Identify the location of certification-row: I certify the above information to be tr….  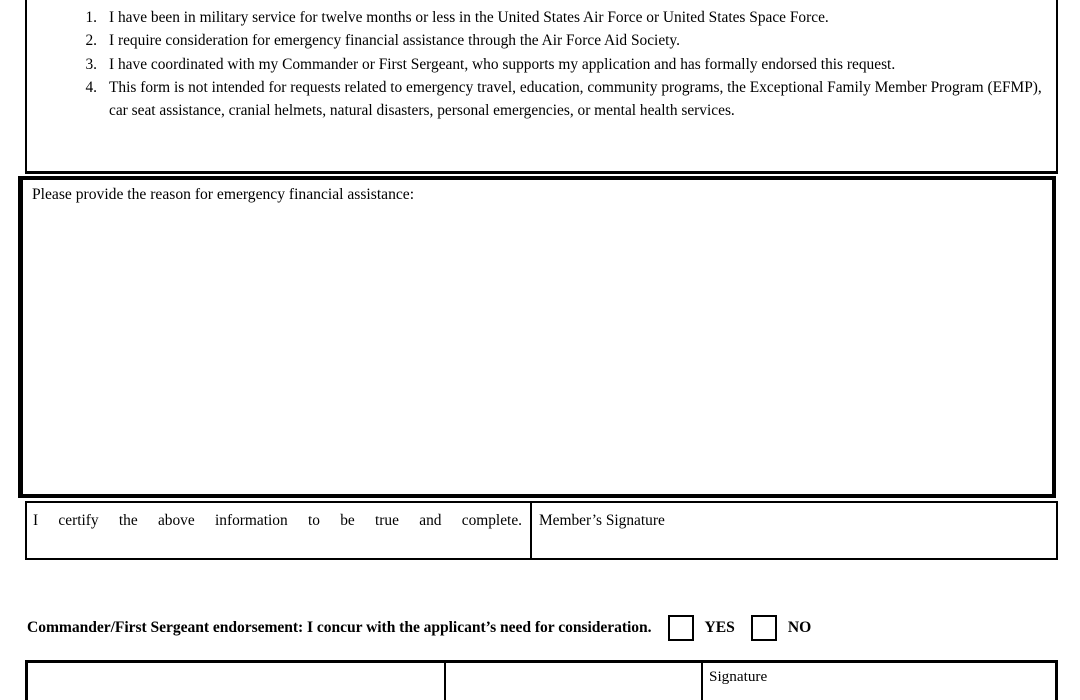
(541, 530).